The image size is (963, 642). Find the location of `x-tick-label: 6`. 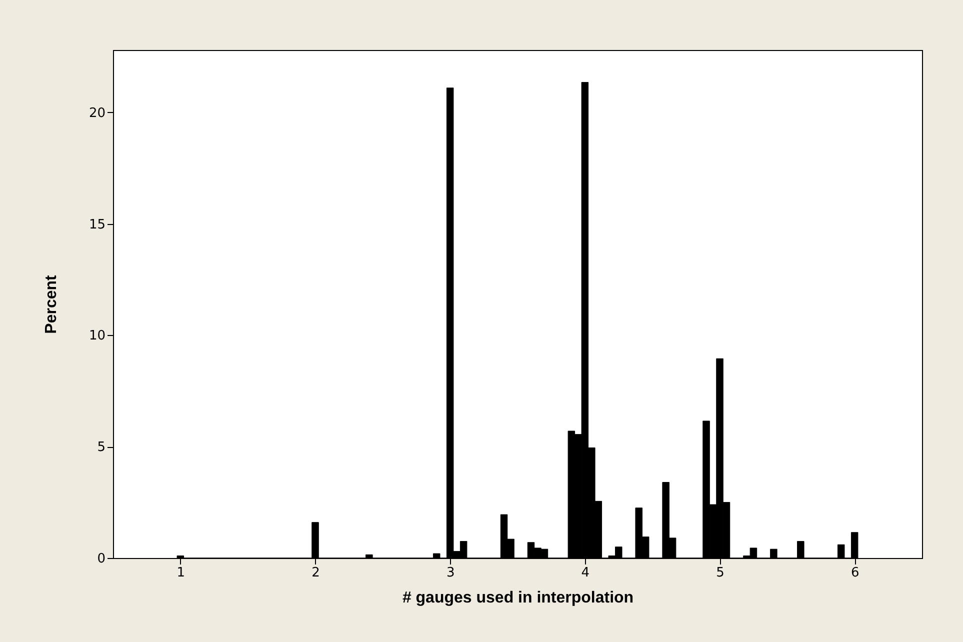

x-tick-label: 6 is located at coordinates (855, 573).